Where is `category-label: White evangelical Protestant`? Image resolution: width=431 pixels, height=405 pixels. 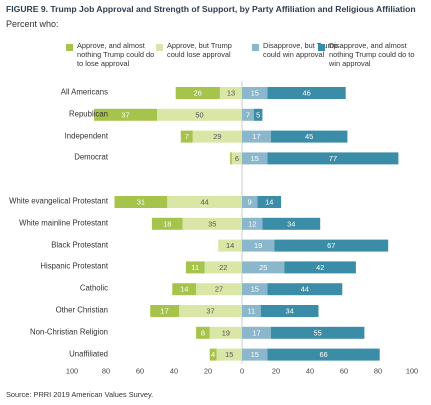
category-label: White evangelical Protestant is located at coordinates (58, 201).